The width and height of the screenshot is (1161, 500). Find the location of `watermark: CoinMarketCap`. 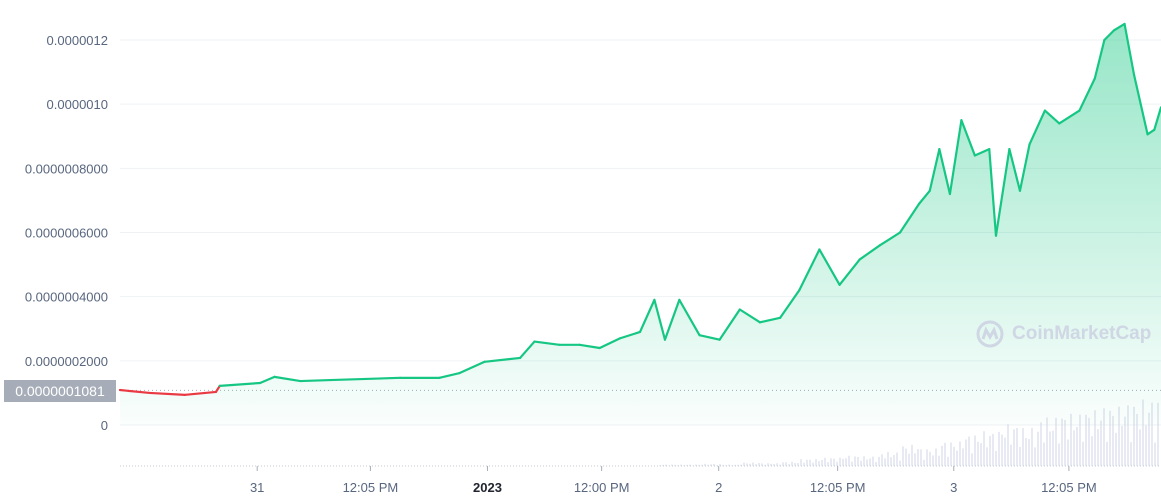

watermark: CoinMarketCap is located at coordinates (1063, 334).